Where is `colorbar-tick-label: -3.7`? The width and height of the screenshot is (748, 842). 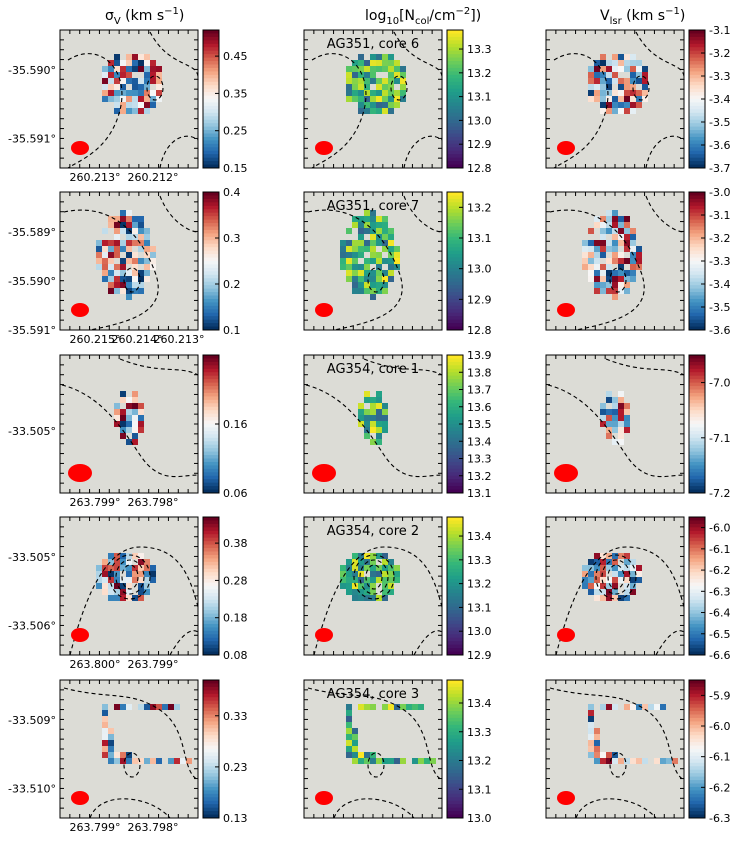
colorbar-tick-label: -3.7 is located at coordinates (719, 168).